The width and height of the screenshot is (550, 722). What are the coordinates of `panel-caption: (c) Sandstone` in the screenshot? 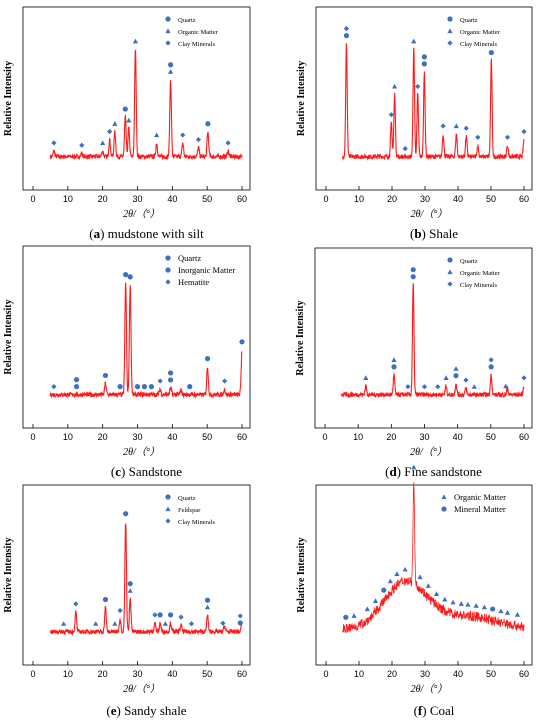 It's located at (146, 471).